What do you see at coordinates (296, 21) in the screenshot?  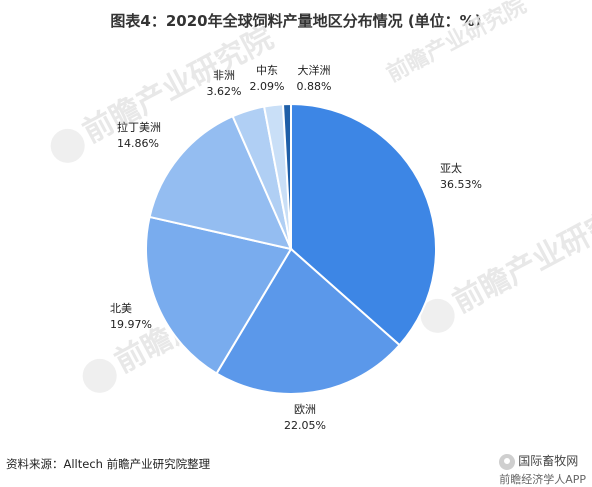 I see `chart-title: 图表4：2020年全球饲料产量地区分布情况 (单位：%)` at bounding box center [296, 21].